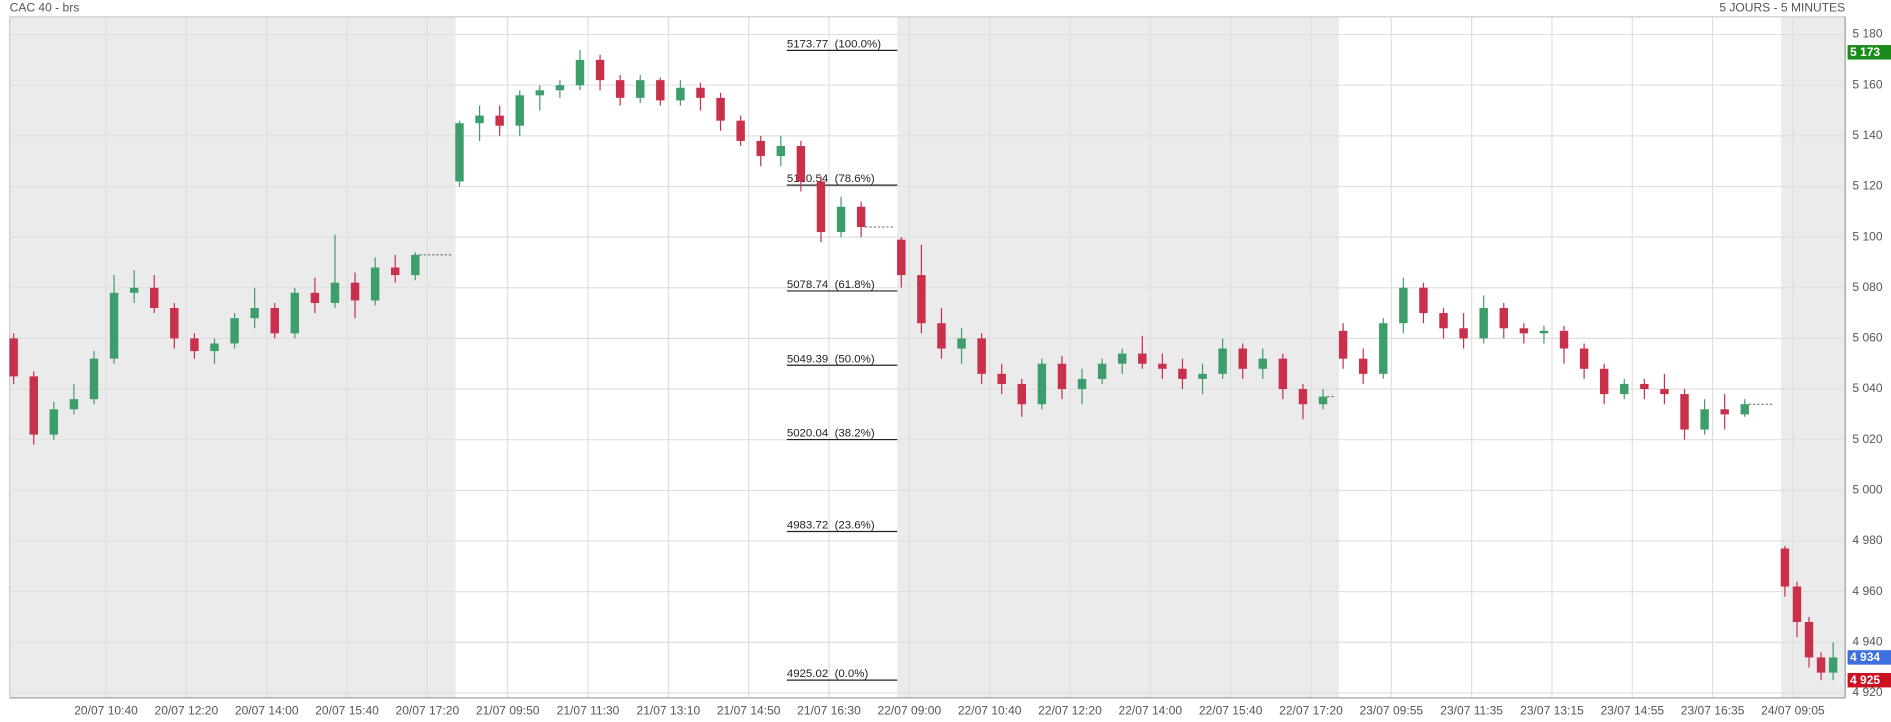 The image size is (1891, 722). What do you see at coordinates (831, 359) in the screenshot?
I see `fib-label: 5049.39 (50.0%)` at bounding box center [831, 359].